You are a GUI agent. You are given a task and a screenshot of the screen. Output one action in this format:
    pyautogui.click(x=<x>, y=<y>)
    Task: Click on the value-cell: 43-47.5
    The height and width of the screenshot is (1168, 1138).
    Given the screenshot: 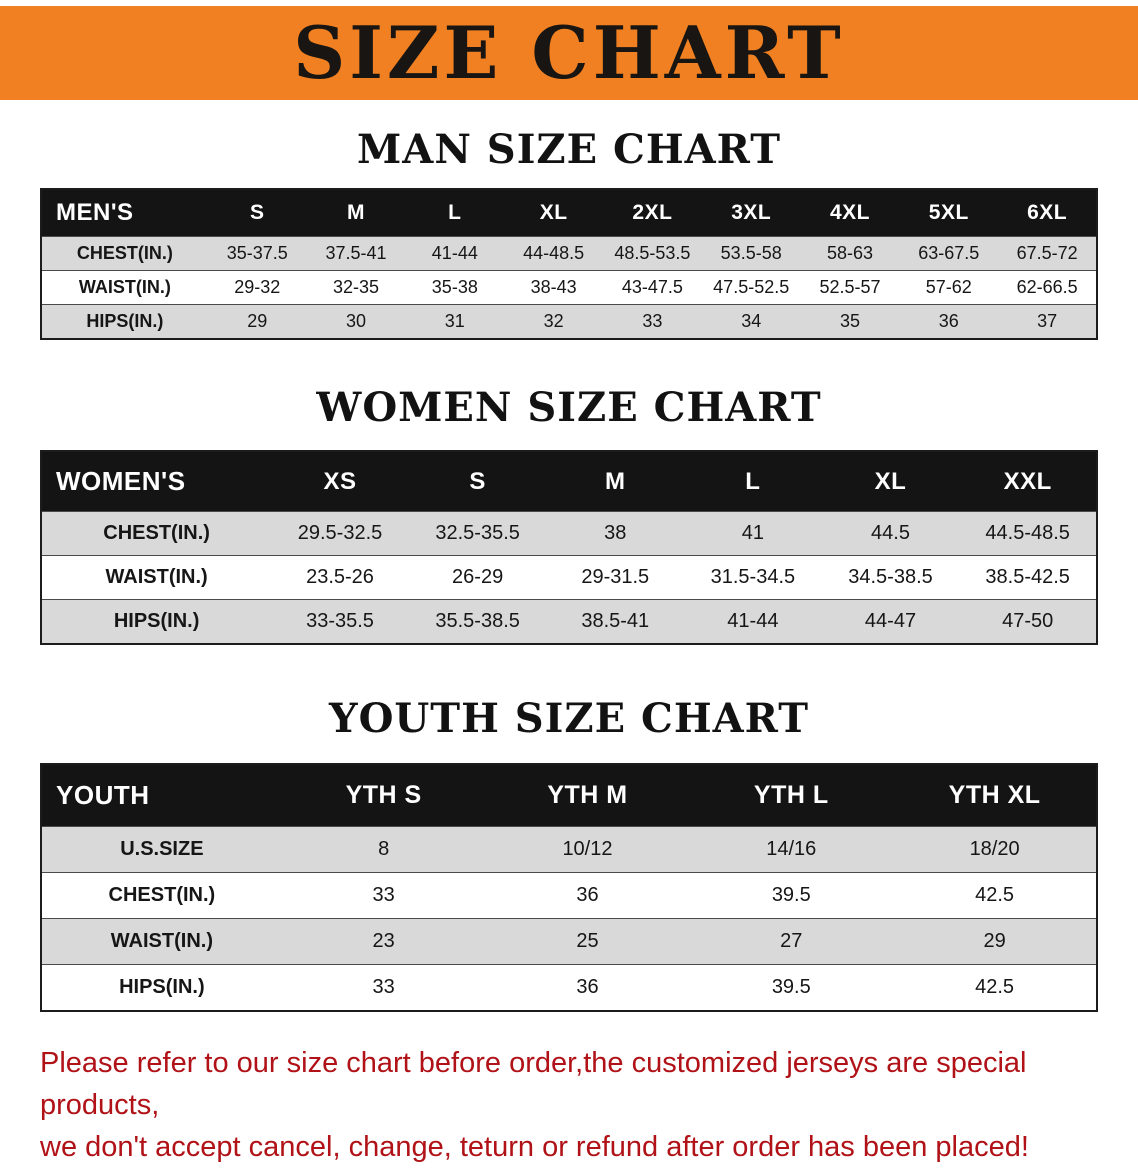 What is the action you would take?
    pyautogui.click(x=652, y=287)
    